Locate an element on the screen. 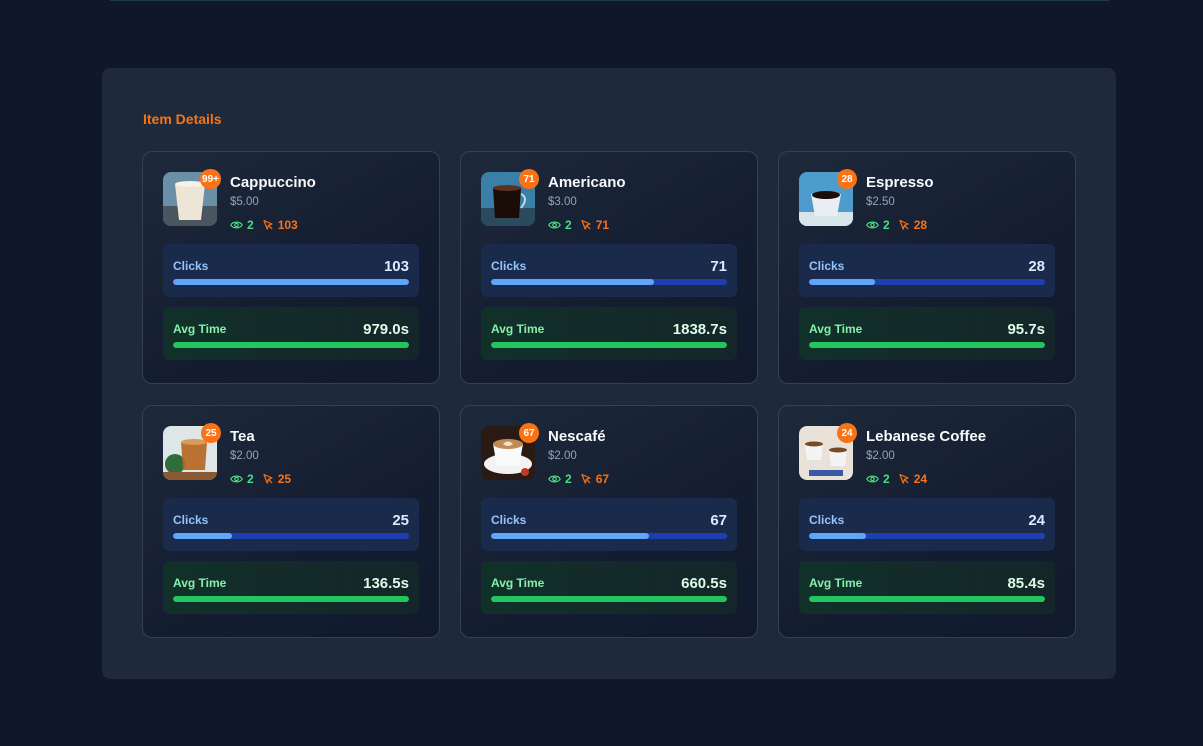 The image size is (1203, 746). thumbnail-wrapper: 71 is located at coordinates (510, 197).